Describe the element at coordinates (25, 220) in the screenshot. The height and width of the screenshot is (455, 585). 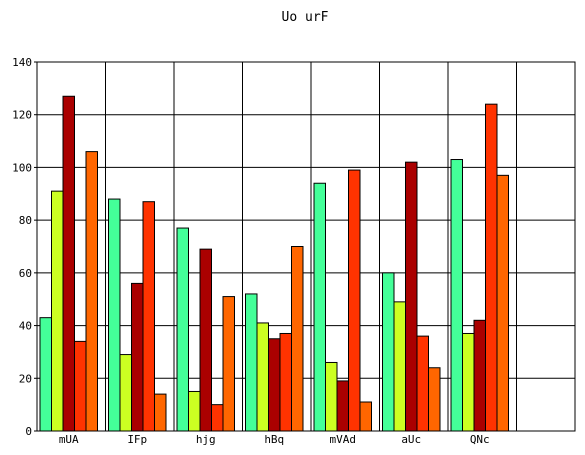
I see `y-tick-label: 80` at that location.